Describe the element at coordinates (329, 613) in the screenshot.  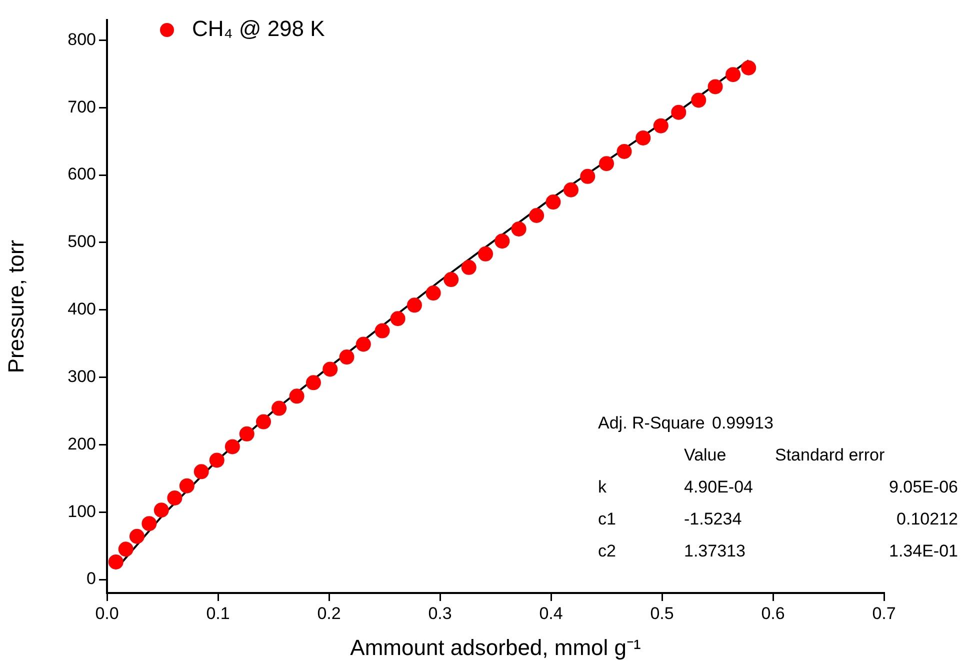
I see `x-tick-label: 0.2` at that location.